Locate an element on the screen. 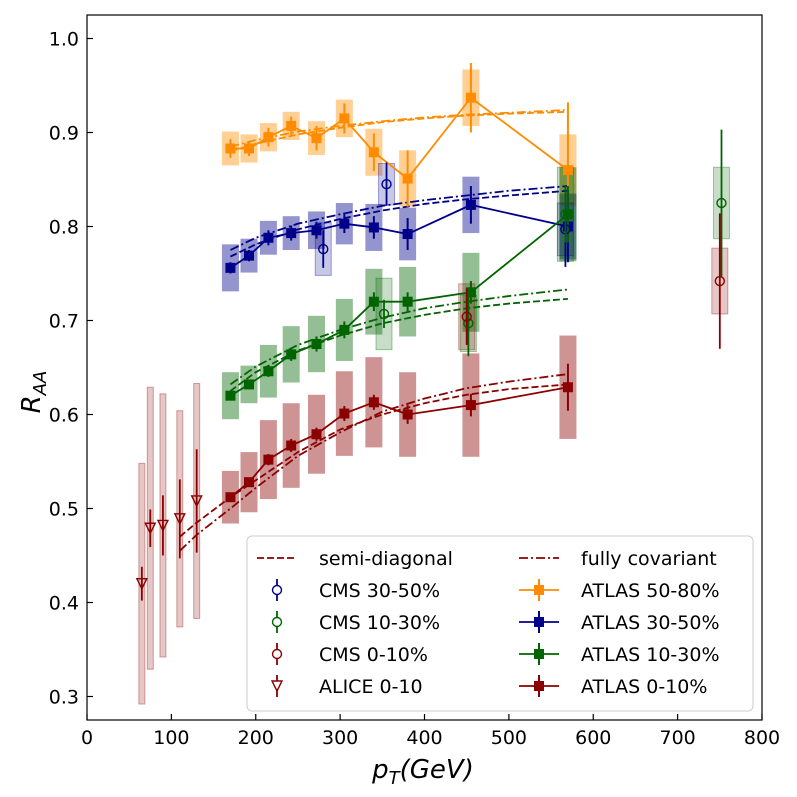  legend-label-alice-0-10: ALICE 0-10 is located at coordinates (371, 687).